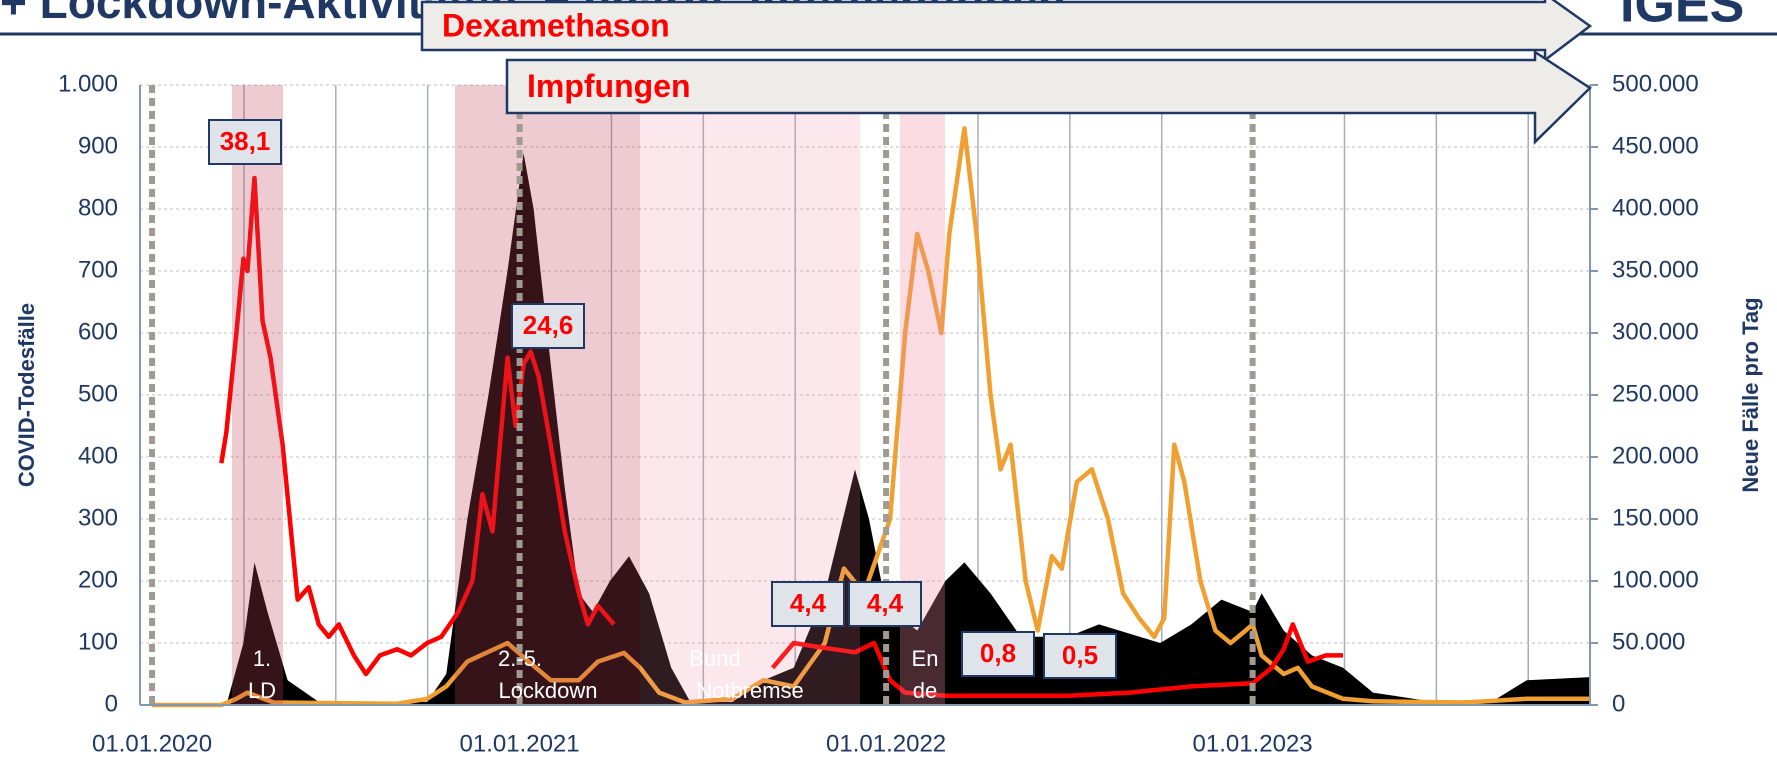 This screenshot has width=1777, height=760. What do you see at coordinates (1750, 394) in the screenshot?
I see `y2-axis-title: Neue Fälle pro Tag` at bounding box center [1750, 394].